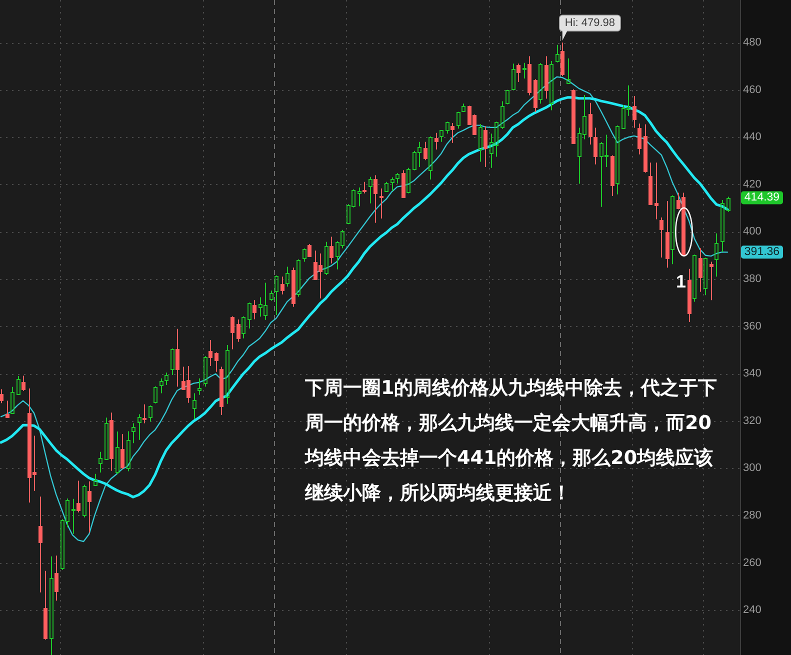  Describe the element at coordinates (752, 184) in the screenshot. I see `y-tick-label: 420` at that location.